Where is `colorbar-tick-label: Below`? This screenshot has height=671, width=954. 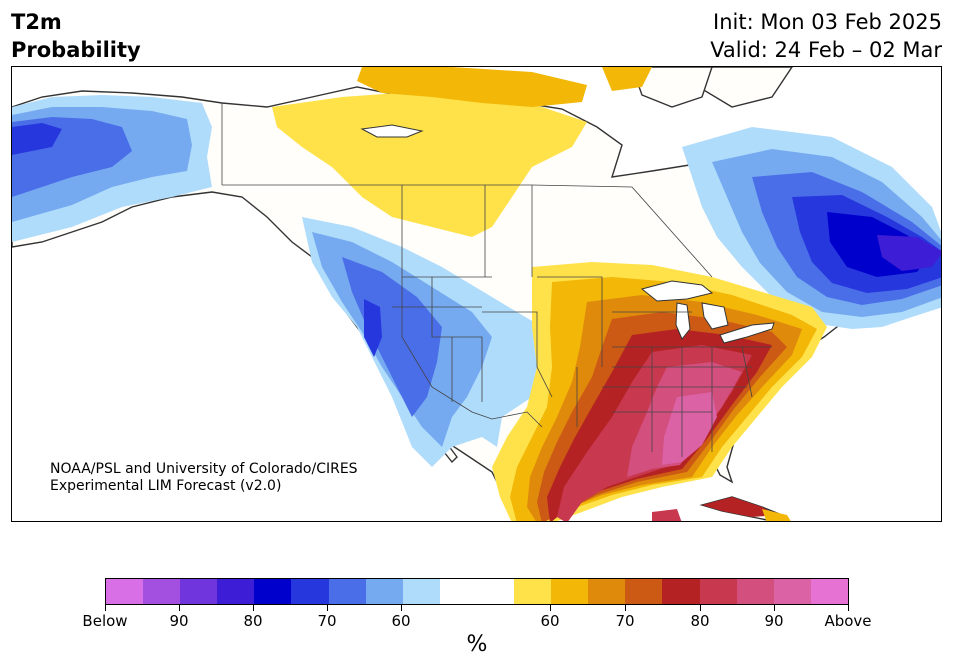 colorbar-tick-label: Below is located at coordinates (105, 621).